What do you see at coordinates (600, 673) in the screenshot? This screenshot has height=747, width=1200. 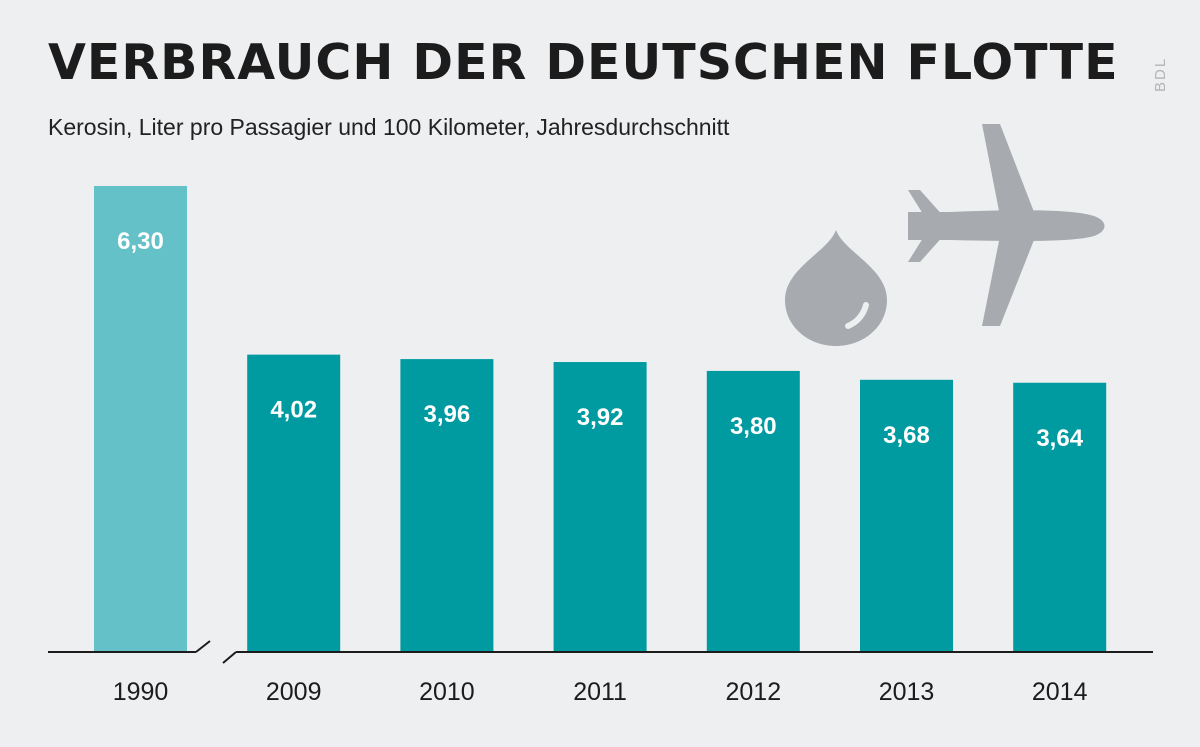 I see `x-axis: 1990 2009 2010 2011 2012 2013 2014` at bounding box center [600, 673].